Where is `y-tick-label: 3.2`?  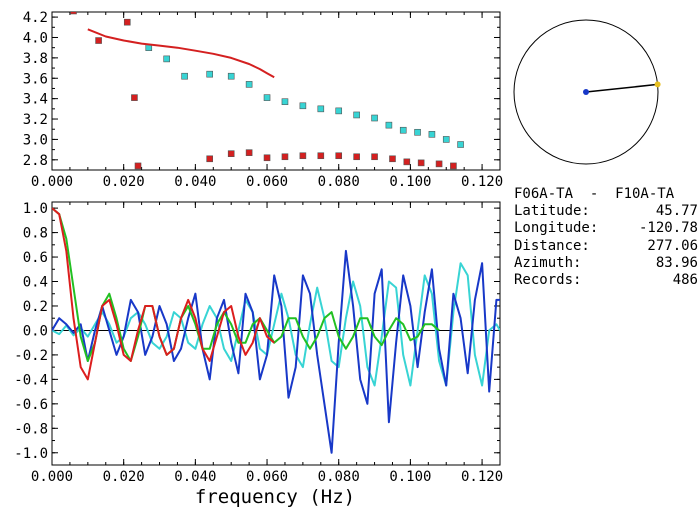 y-tick-label: 3.2 is located at coordinates (35, 120).